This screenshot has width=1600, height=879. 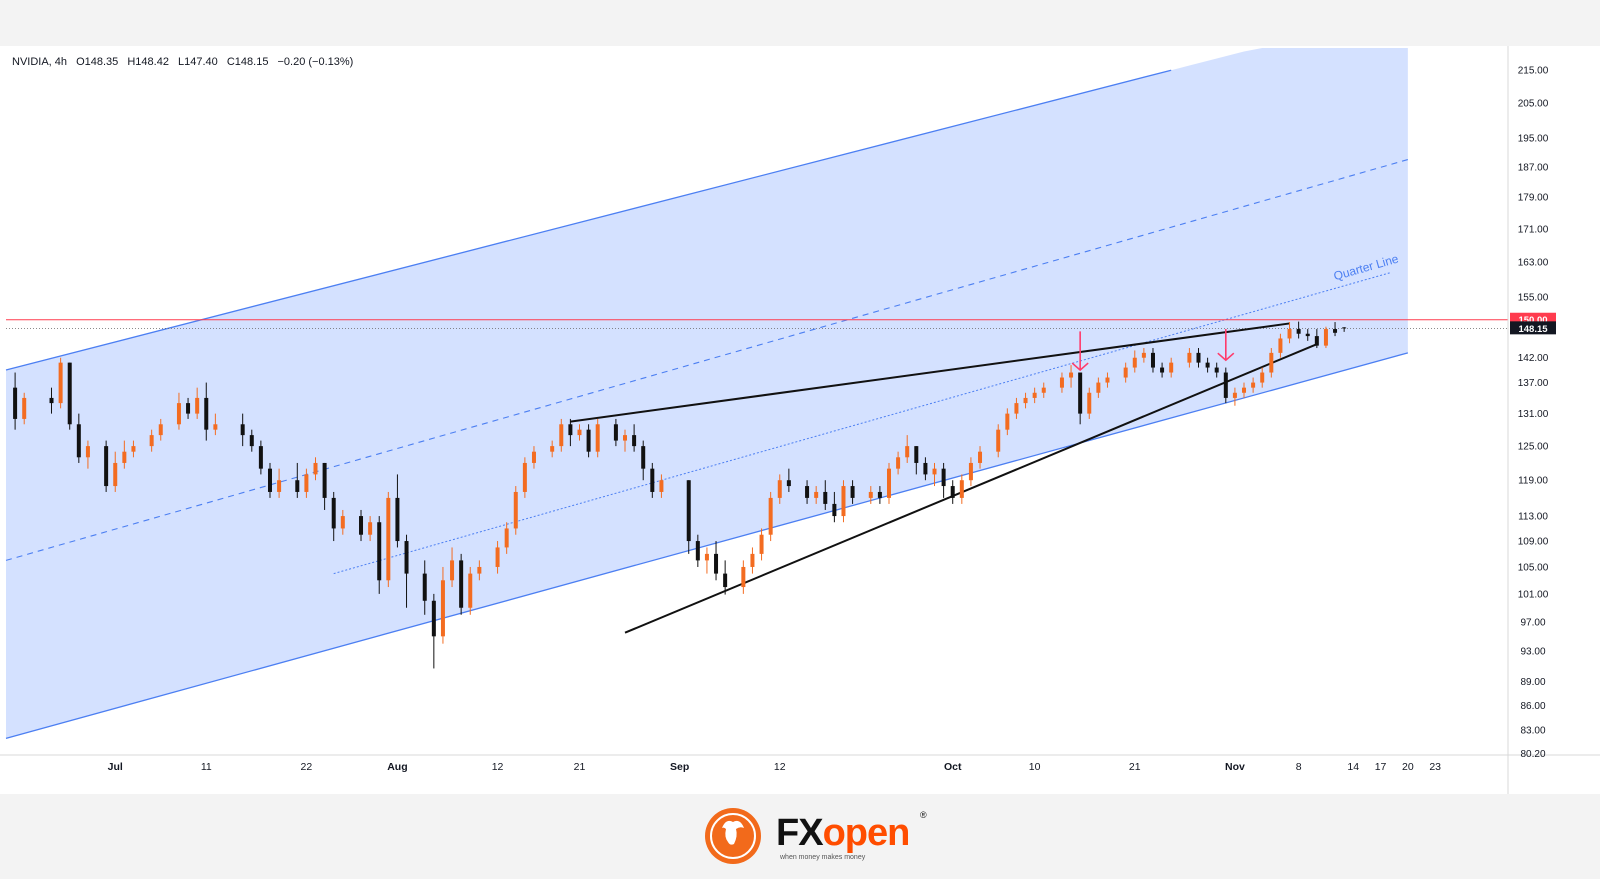 What do you see at coordinates (307, 767) in the screenshot?
I see `x-tick-label: 22` at bounding box center [307, 767].